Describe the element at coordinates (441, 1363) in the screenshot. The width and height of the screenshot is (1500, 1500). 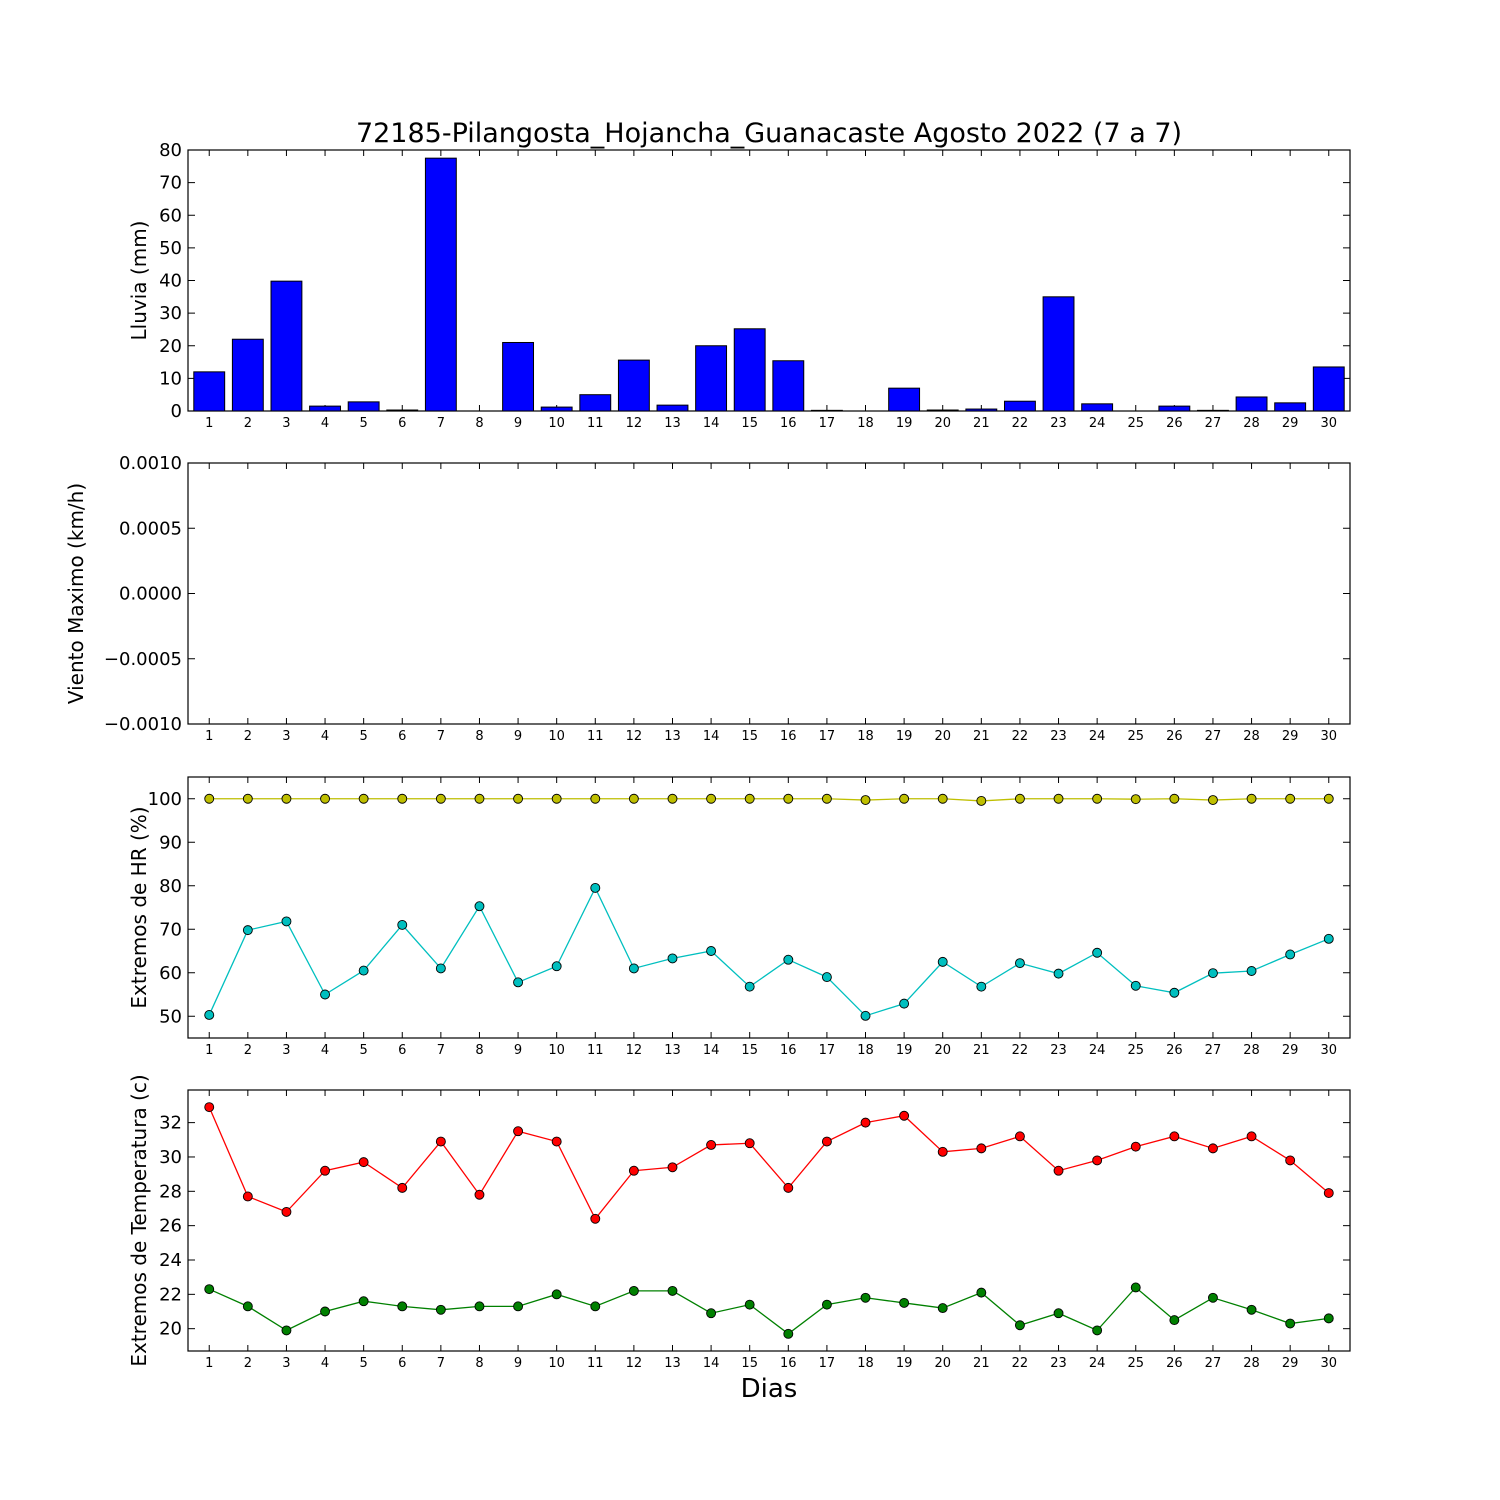
I see `x-tick-label: 7` at that location.